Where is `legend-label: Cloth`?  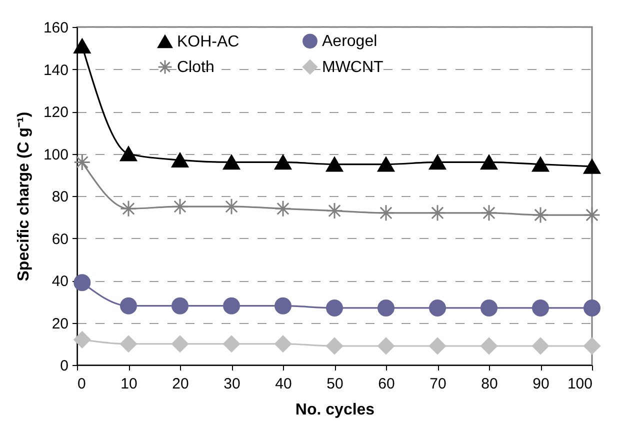
legend-label: Cloth is located at coordinates (195, 67).